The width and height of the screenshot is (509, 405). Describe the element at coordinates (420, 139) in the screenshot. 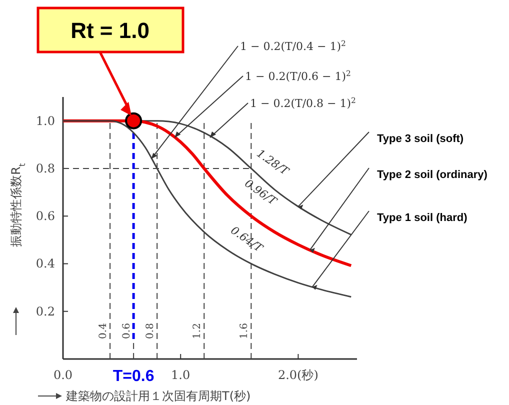

I see `text: Type 3 soil (soft)` at that location.